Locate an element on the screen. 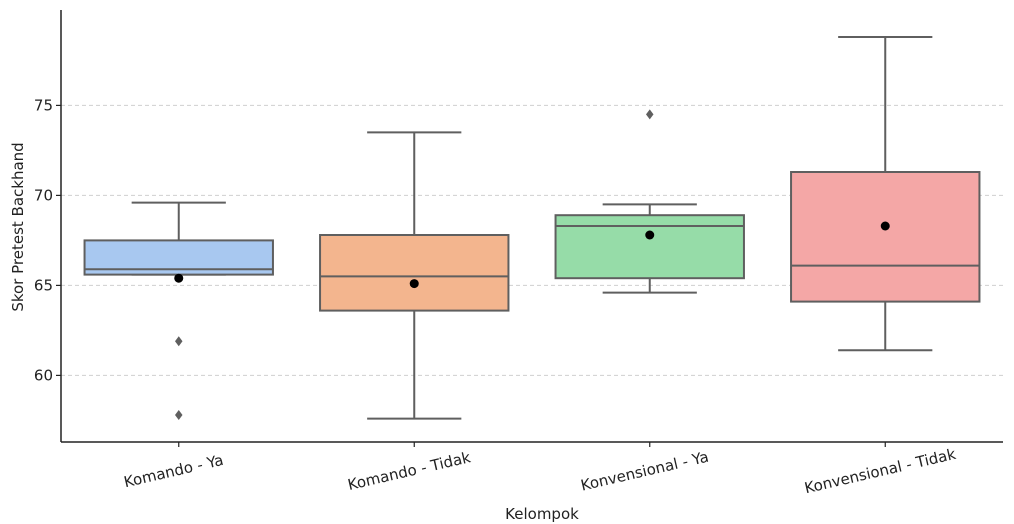 The height and width of the screenshot is (524, 1014). y-tick-label: 65 is located at coordinates (43, 285).